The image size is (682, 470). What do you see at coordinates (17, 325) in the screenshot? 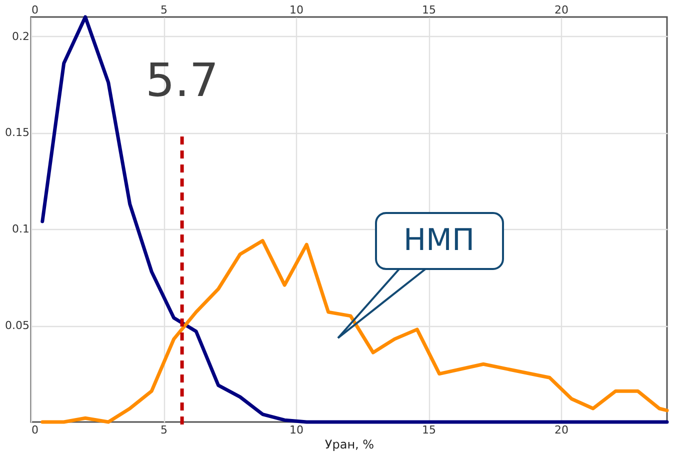
I see `y-tick-label: 0.05` at bounding box center [17, 325].